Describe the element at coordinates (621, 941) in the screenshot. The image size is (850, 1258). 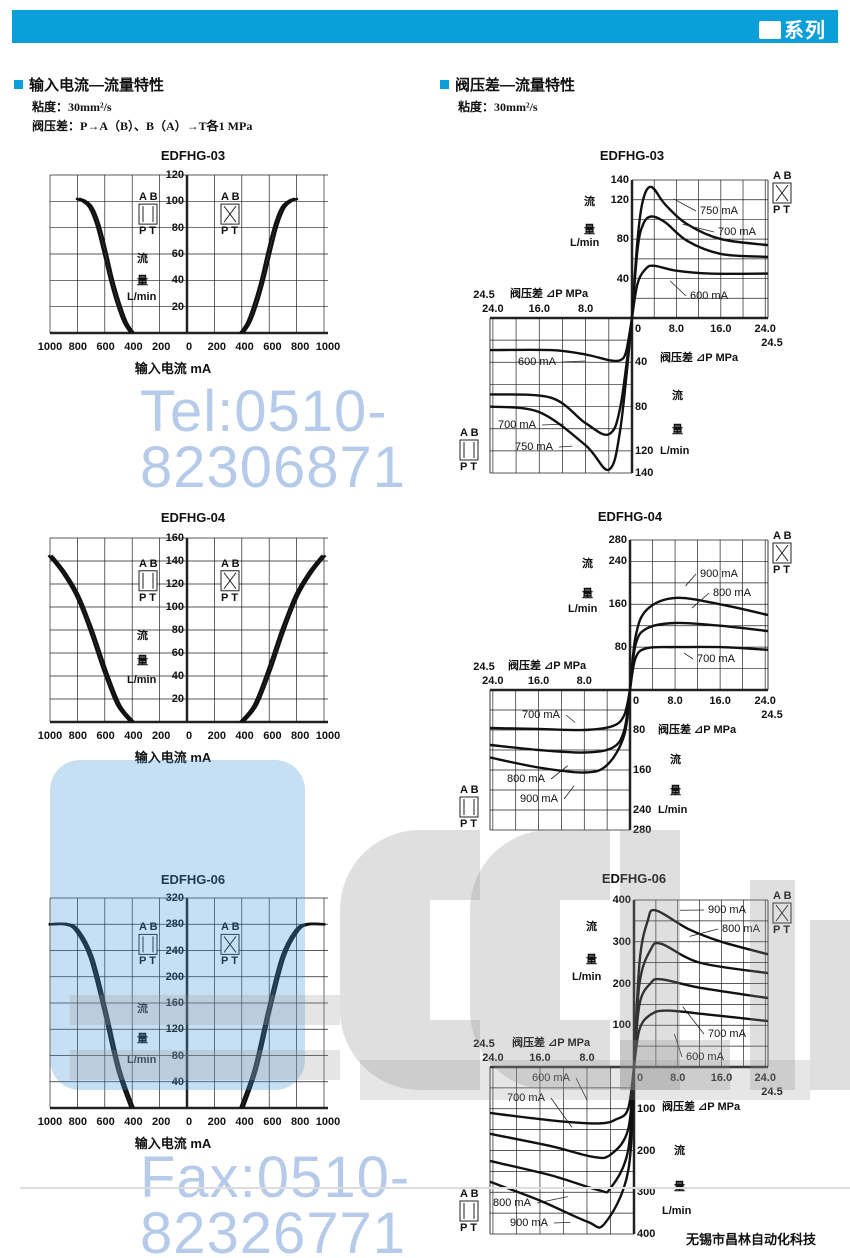
I see `y-tick-label-upper: 300` at that location.